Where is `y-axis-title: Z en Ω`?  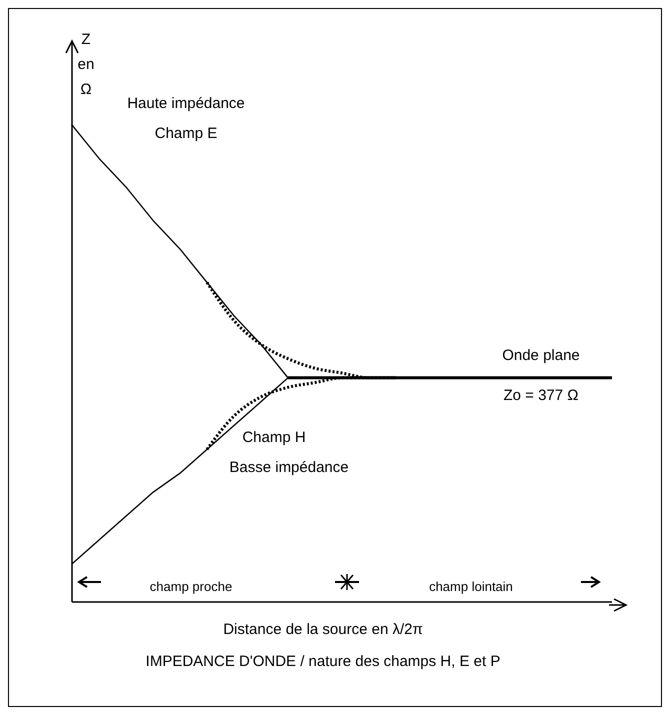 y-axis-title: Z en Ω is located at coordinates (86, 64).